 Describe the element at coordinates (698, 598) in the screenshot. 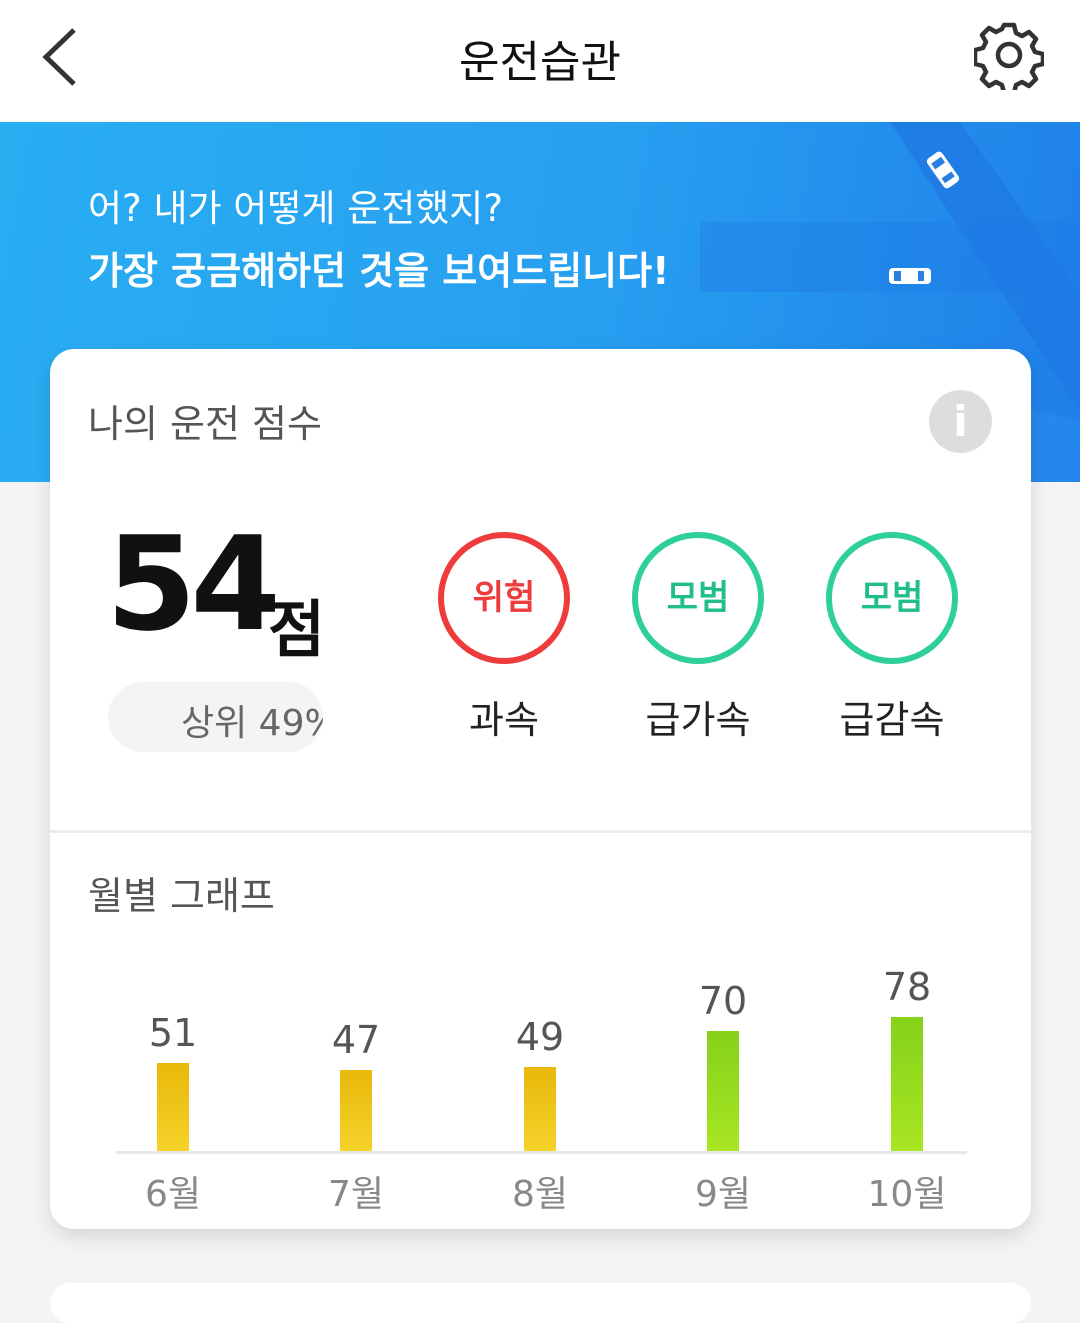

I see `acceleration-badge: 모범` at that location.